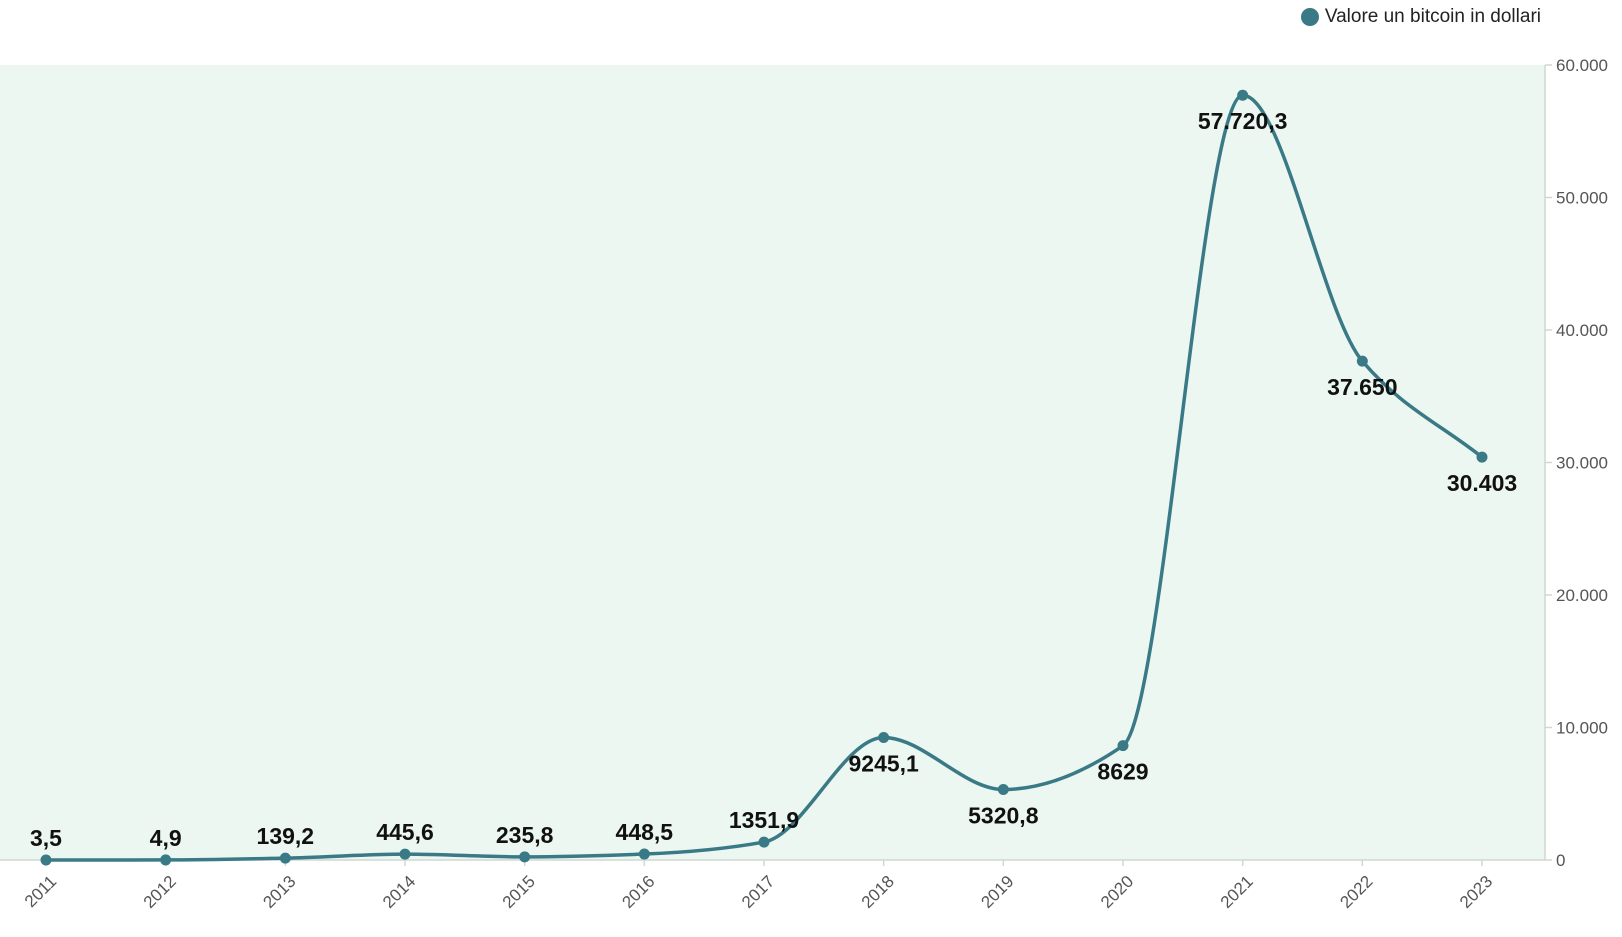 This screenshot has height=937, width=1622. Describe the element at coordinates (1362, 387) in the screenshot. I see `data-label: 37.650` at that location.